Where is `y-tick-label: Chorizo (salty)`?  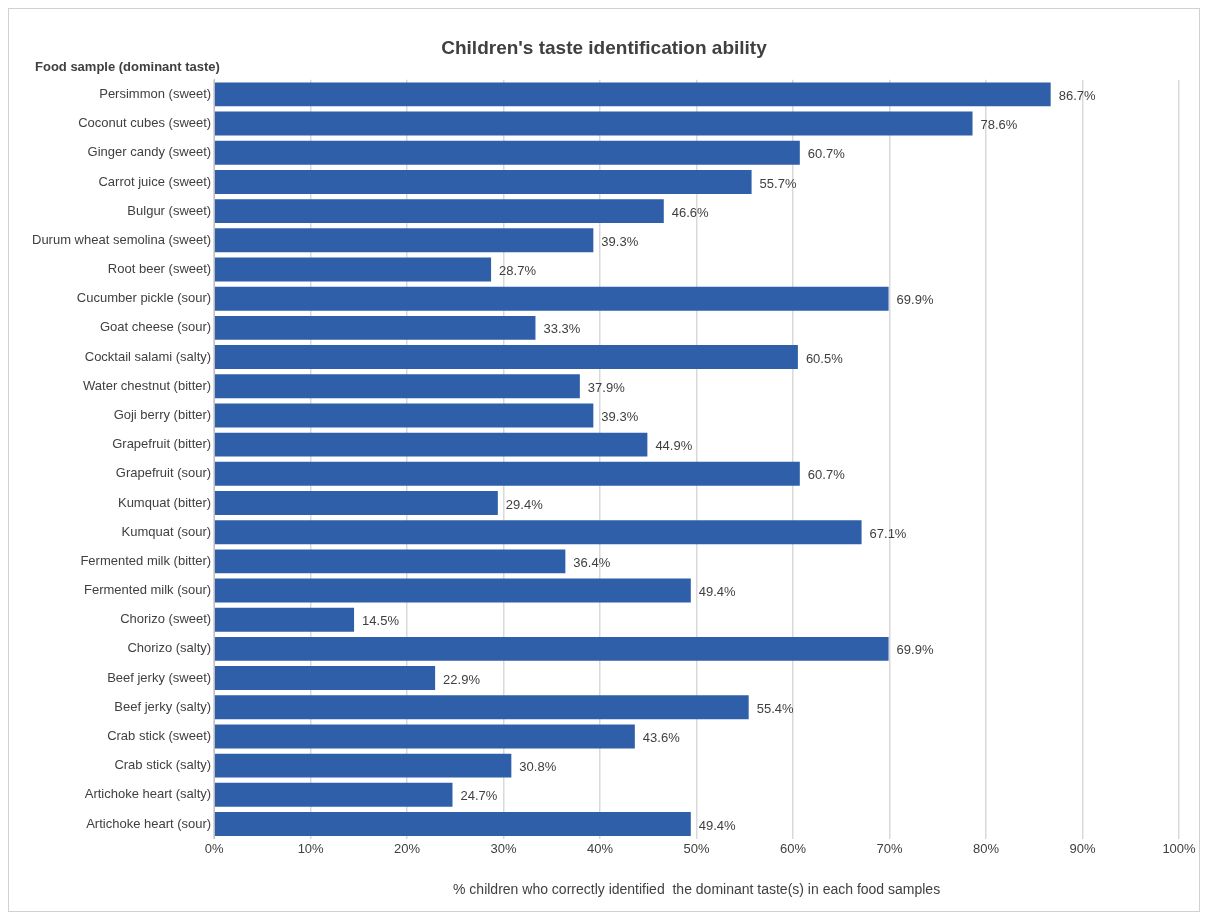 y-tick-label: Chorizo (salty) is located at coordinates (169, 648).